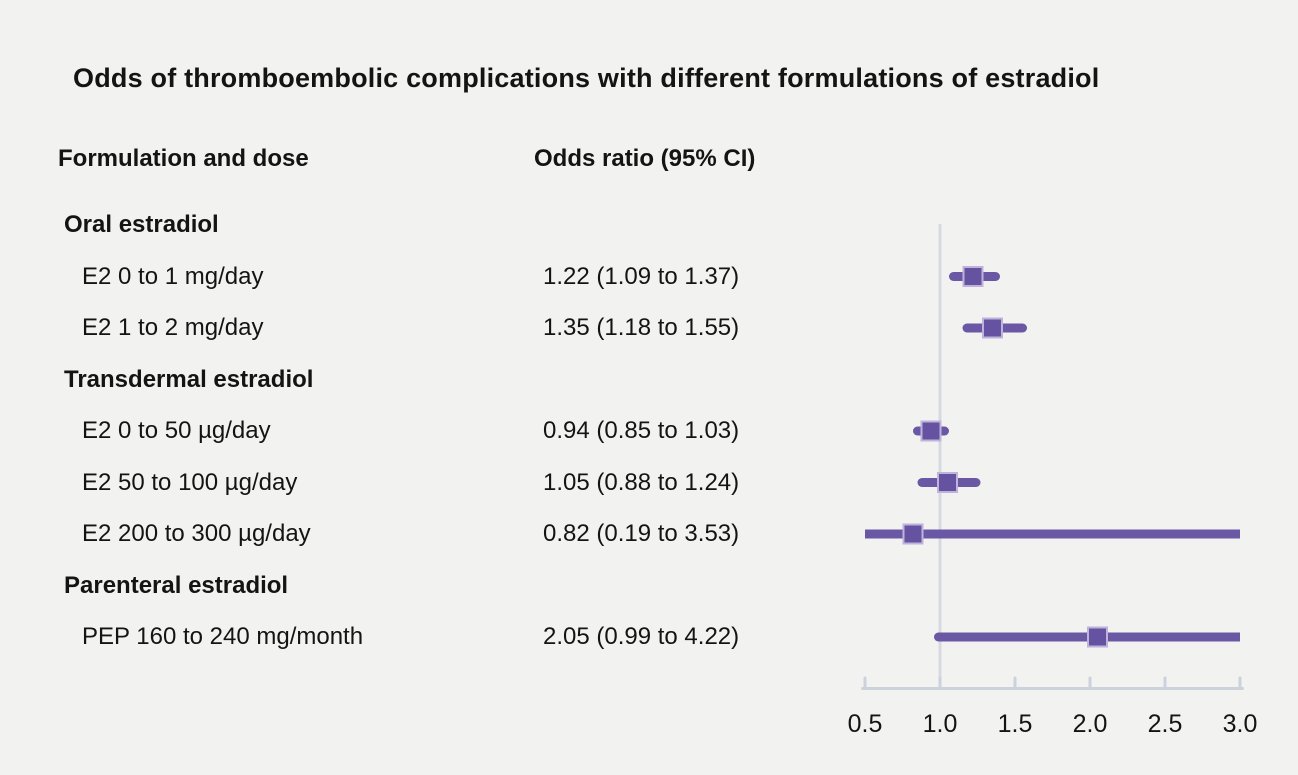 Image resolution: width=1298 pixels, height=775 pixels. Describe the element at coordinates (1165, 724) in the screenshot. I see `x-axis-tick-label: 2.5` at that location.